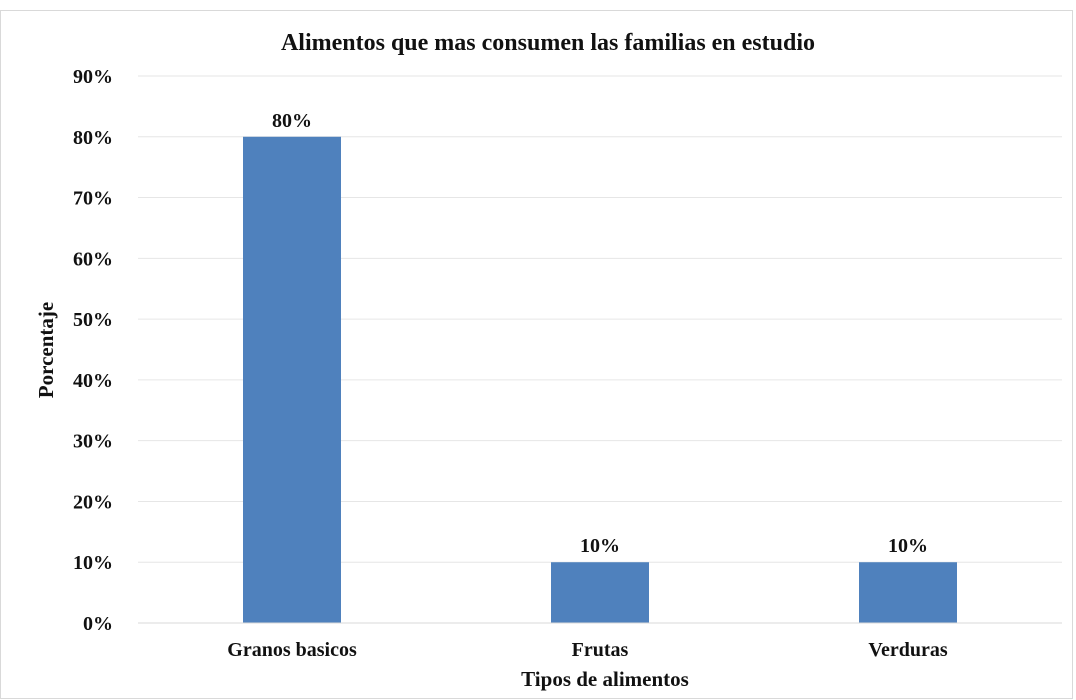 The width and height of the screenshot is (1076, 700). I want to click on x-tick-label: Granos basicos, so click(292, 650).